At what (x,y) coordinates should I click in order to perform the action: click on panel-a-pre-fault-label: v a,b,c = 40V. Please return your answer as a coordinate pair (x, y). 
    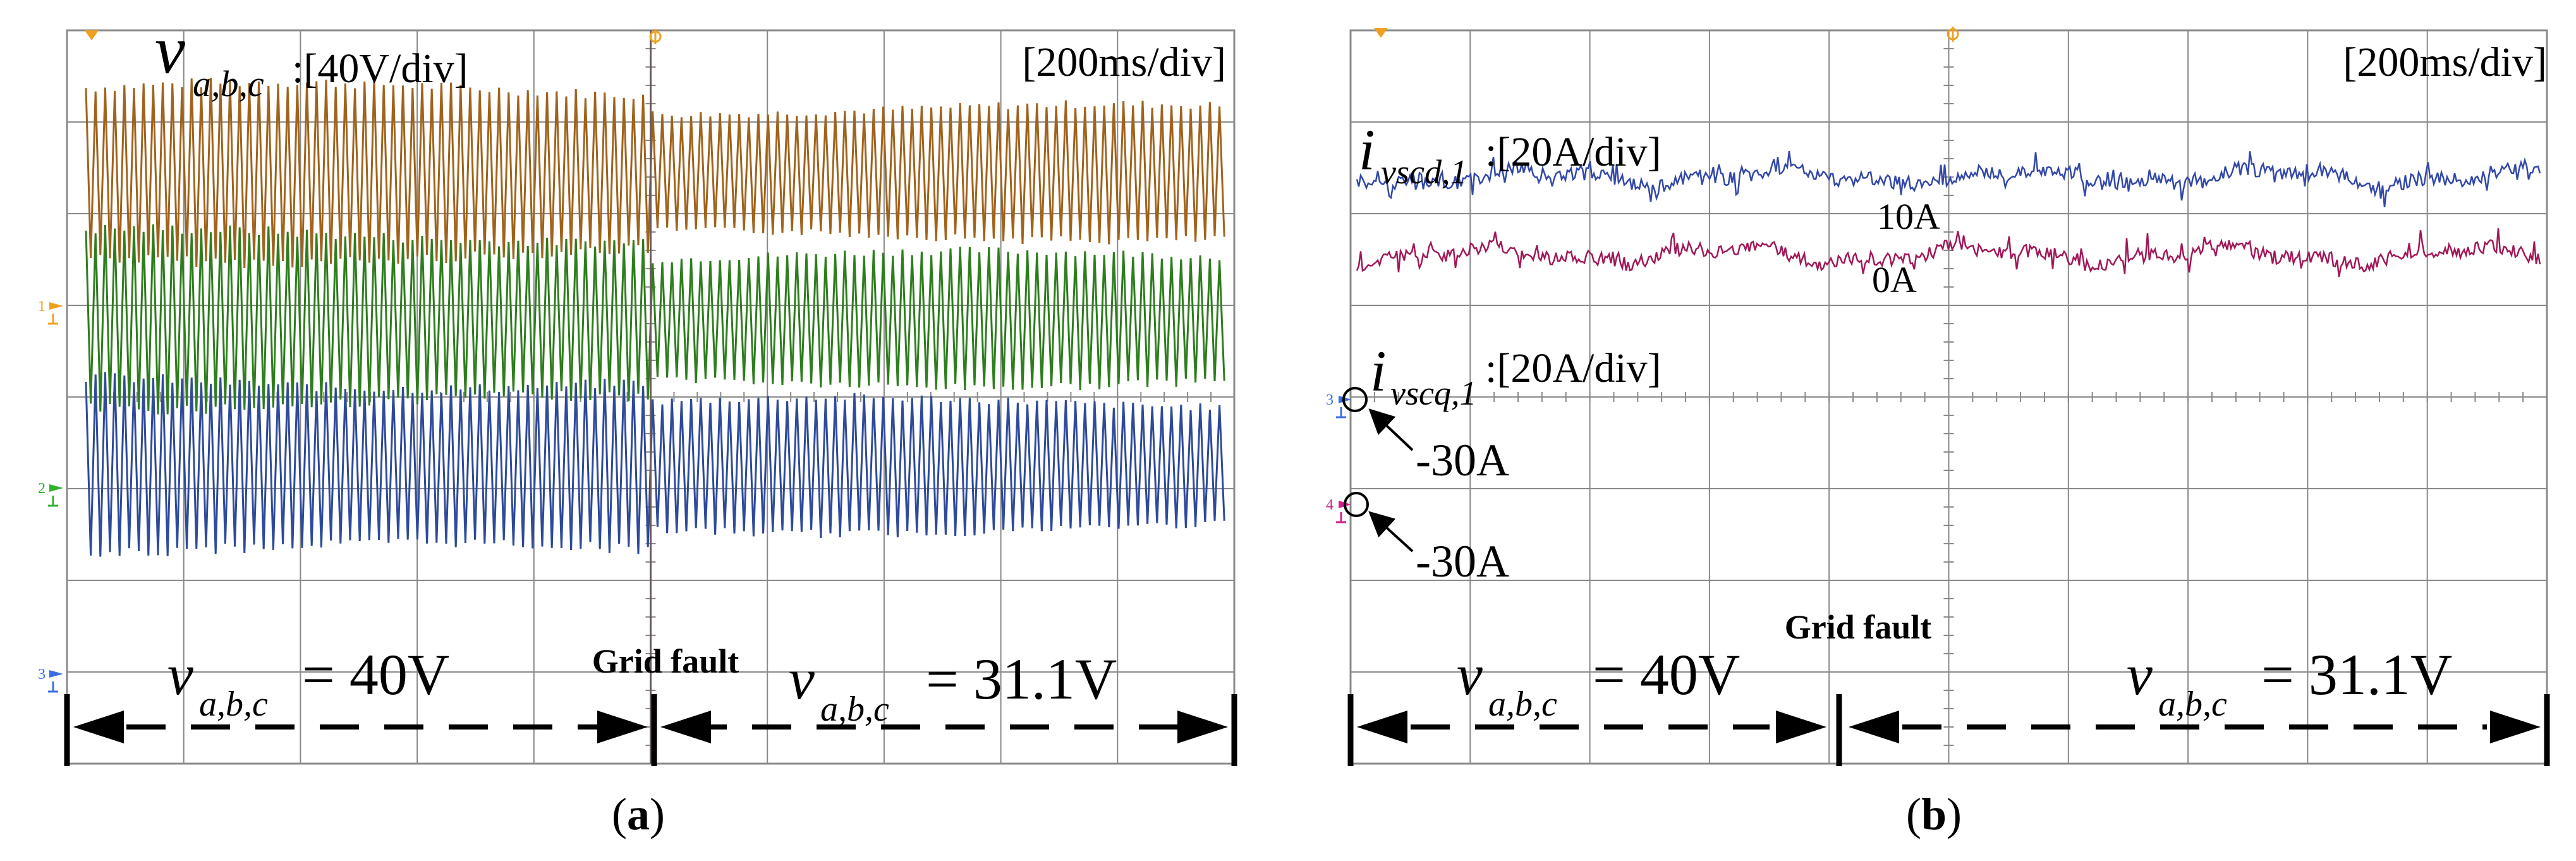
    Looking at the image, I should click on (308, 683).